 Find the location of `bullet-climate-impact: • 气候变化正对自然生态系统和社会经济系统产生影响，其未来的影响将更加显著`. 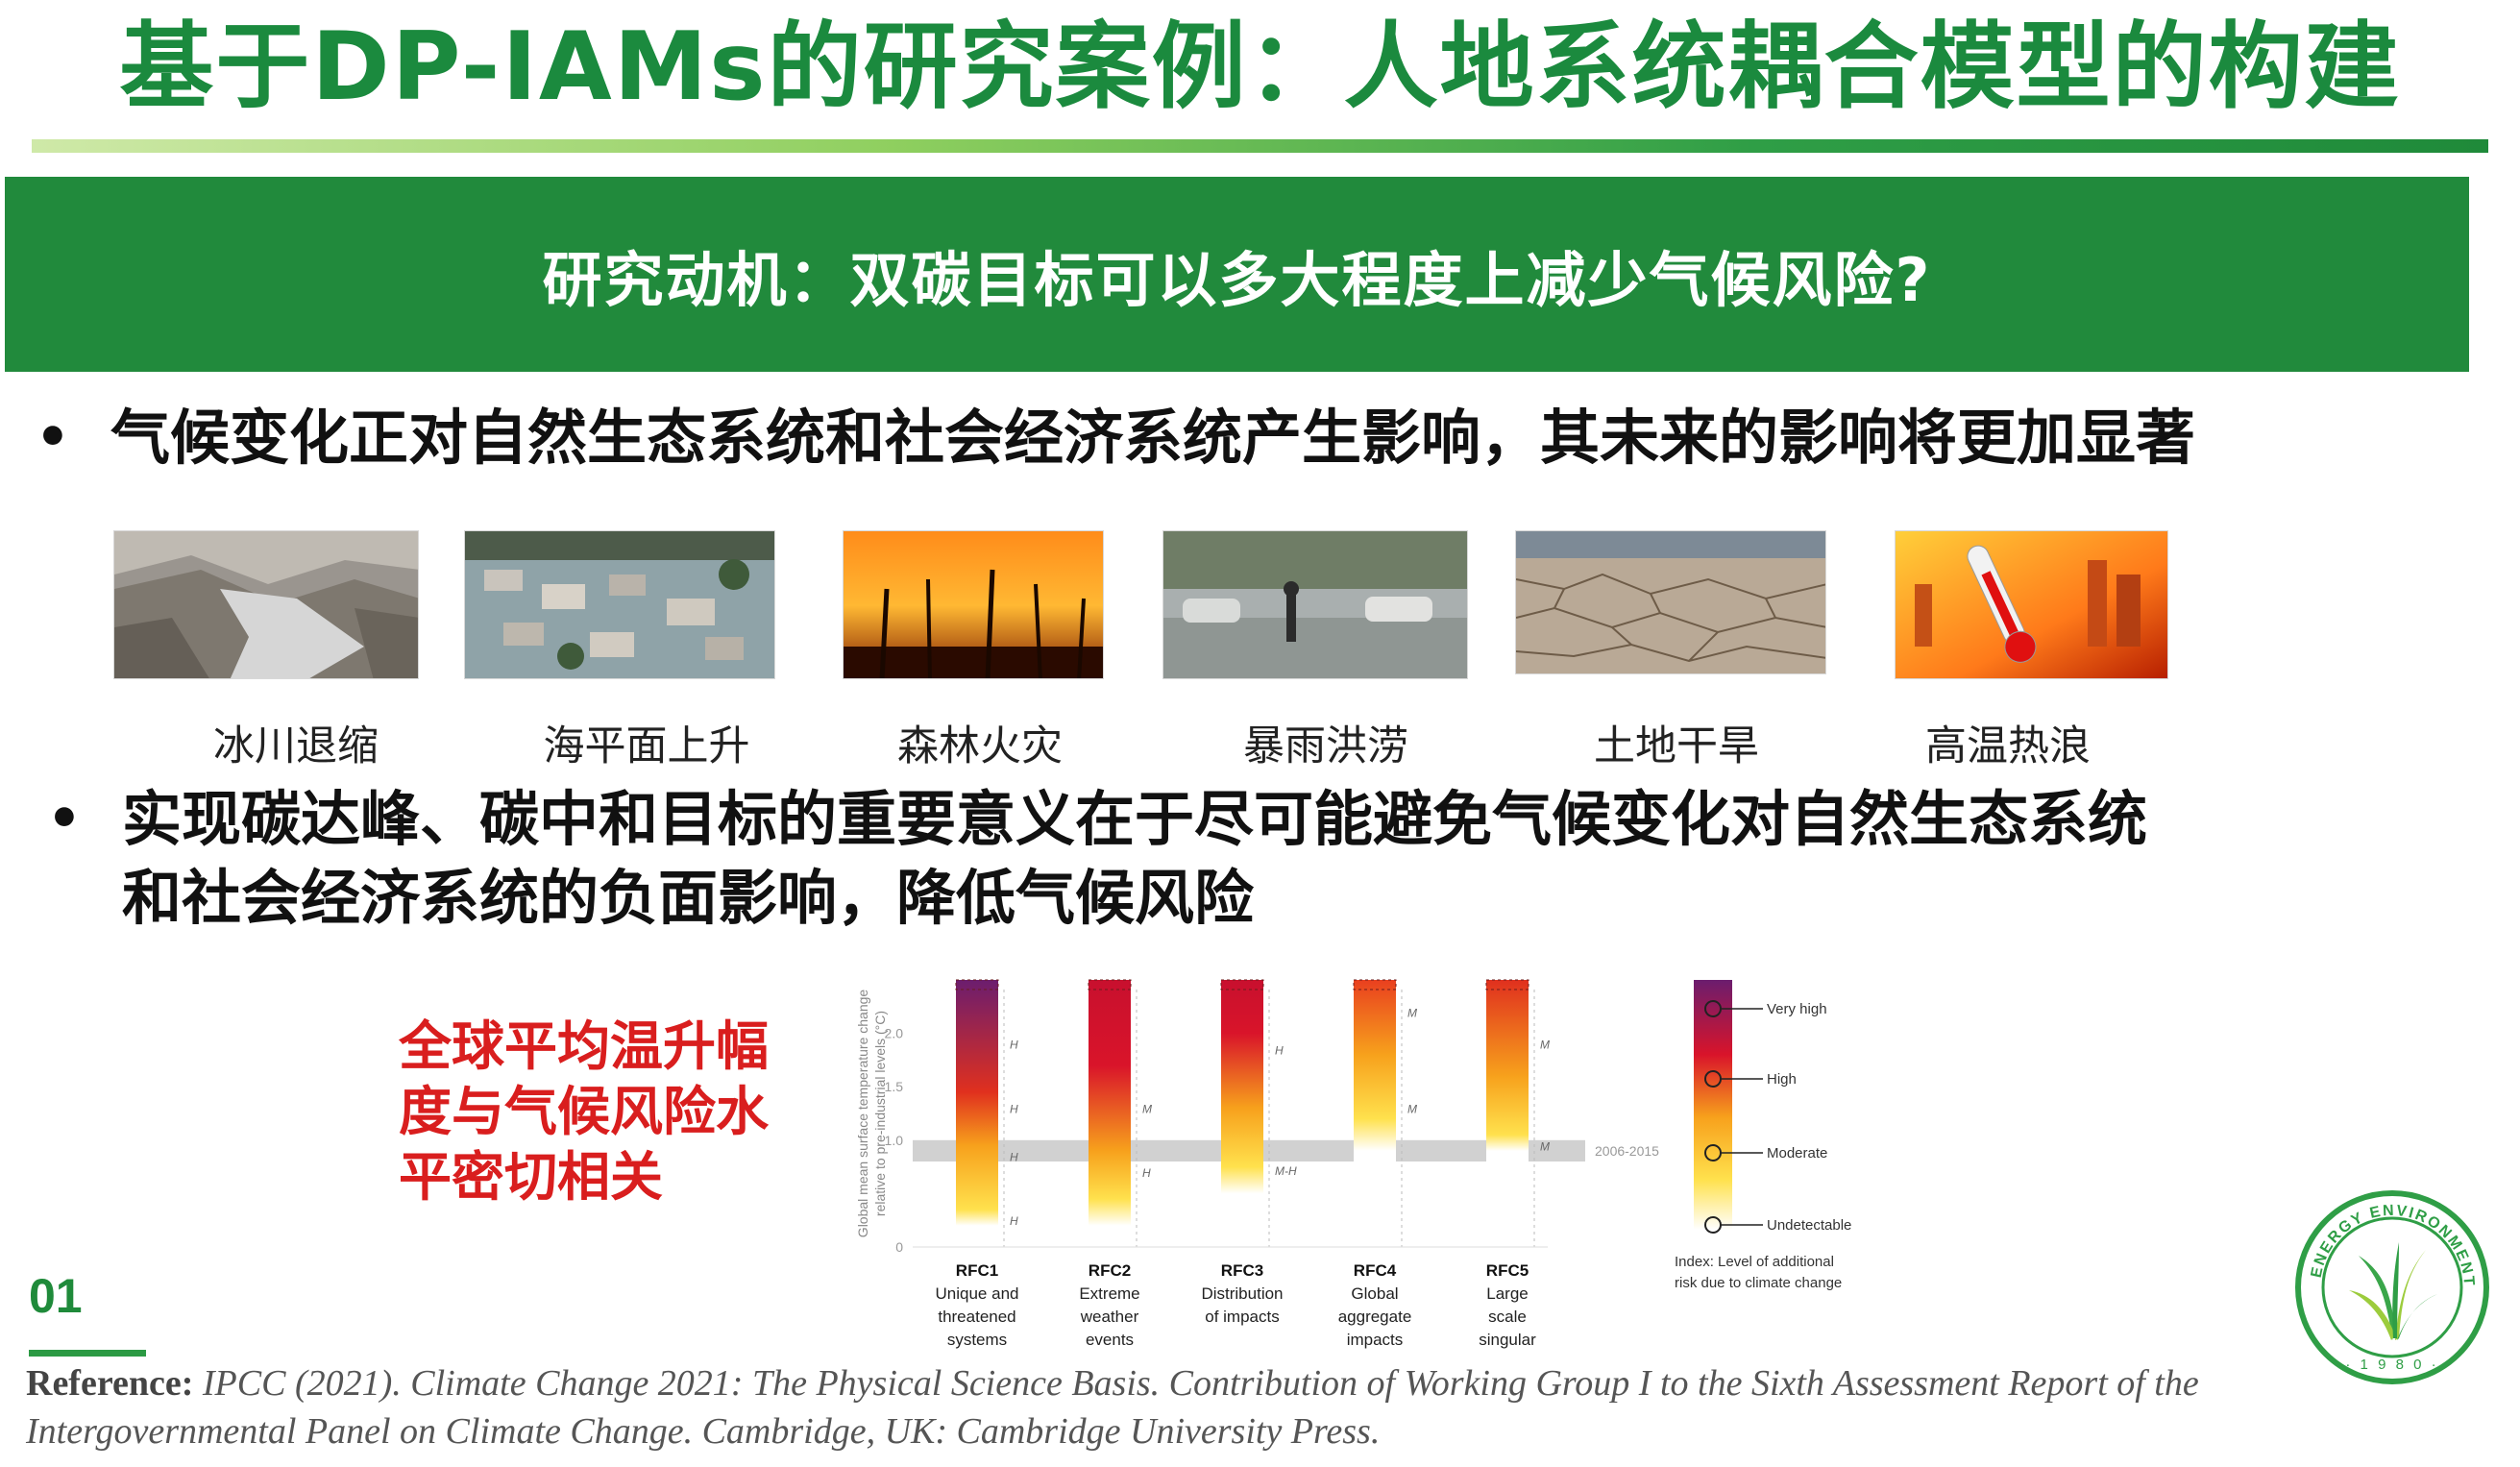

bullet-climate-impact: • 气候变化正对自然生态系统和社会经济系统产生影响，其未来的影响将更加显著 is located at coordinates (1255, 438).